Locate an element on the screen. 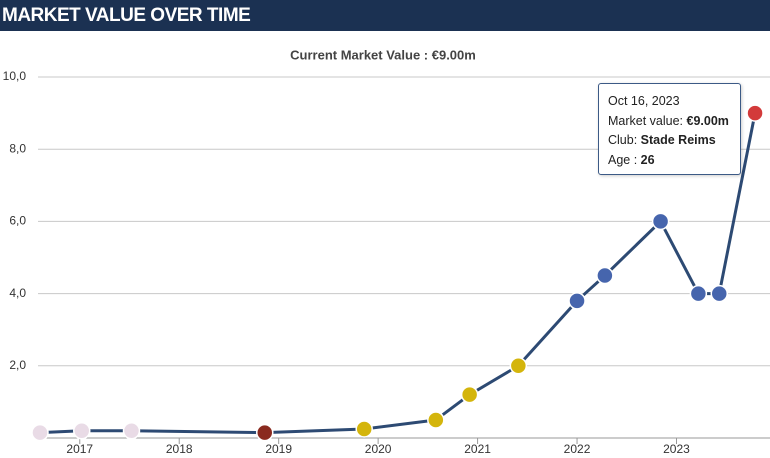  tooltip-club: Club: Stade Reims is located at coordinates (669, 141).